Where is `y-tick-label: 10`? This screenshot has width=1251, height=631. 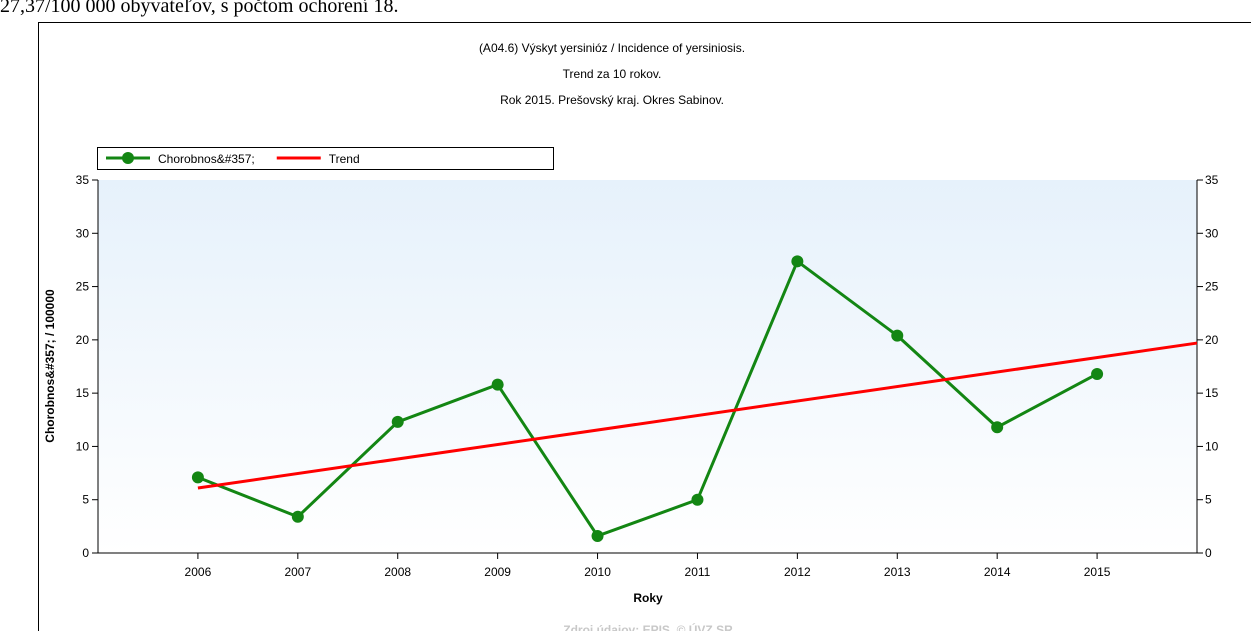
y-tick-label: 10 is located at coordinates (83, 446).